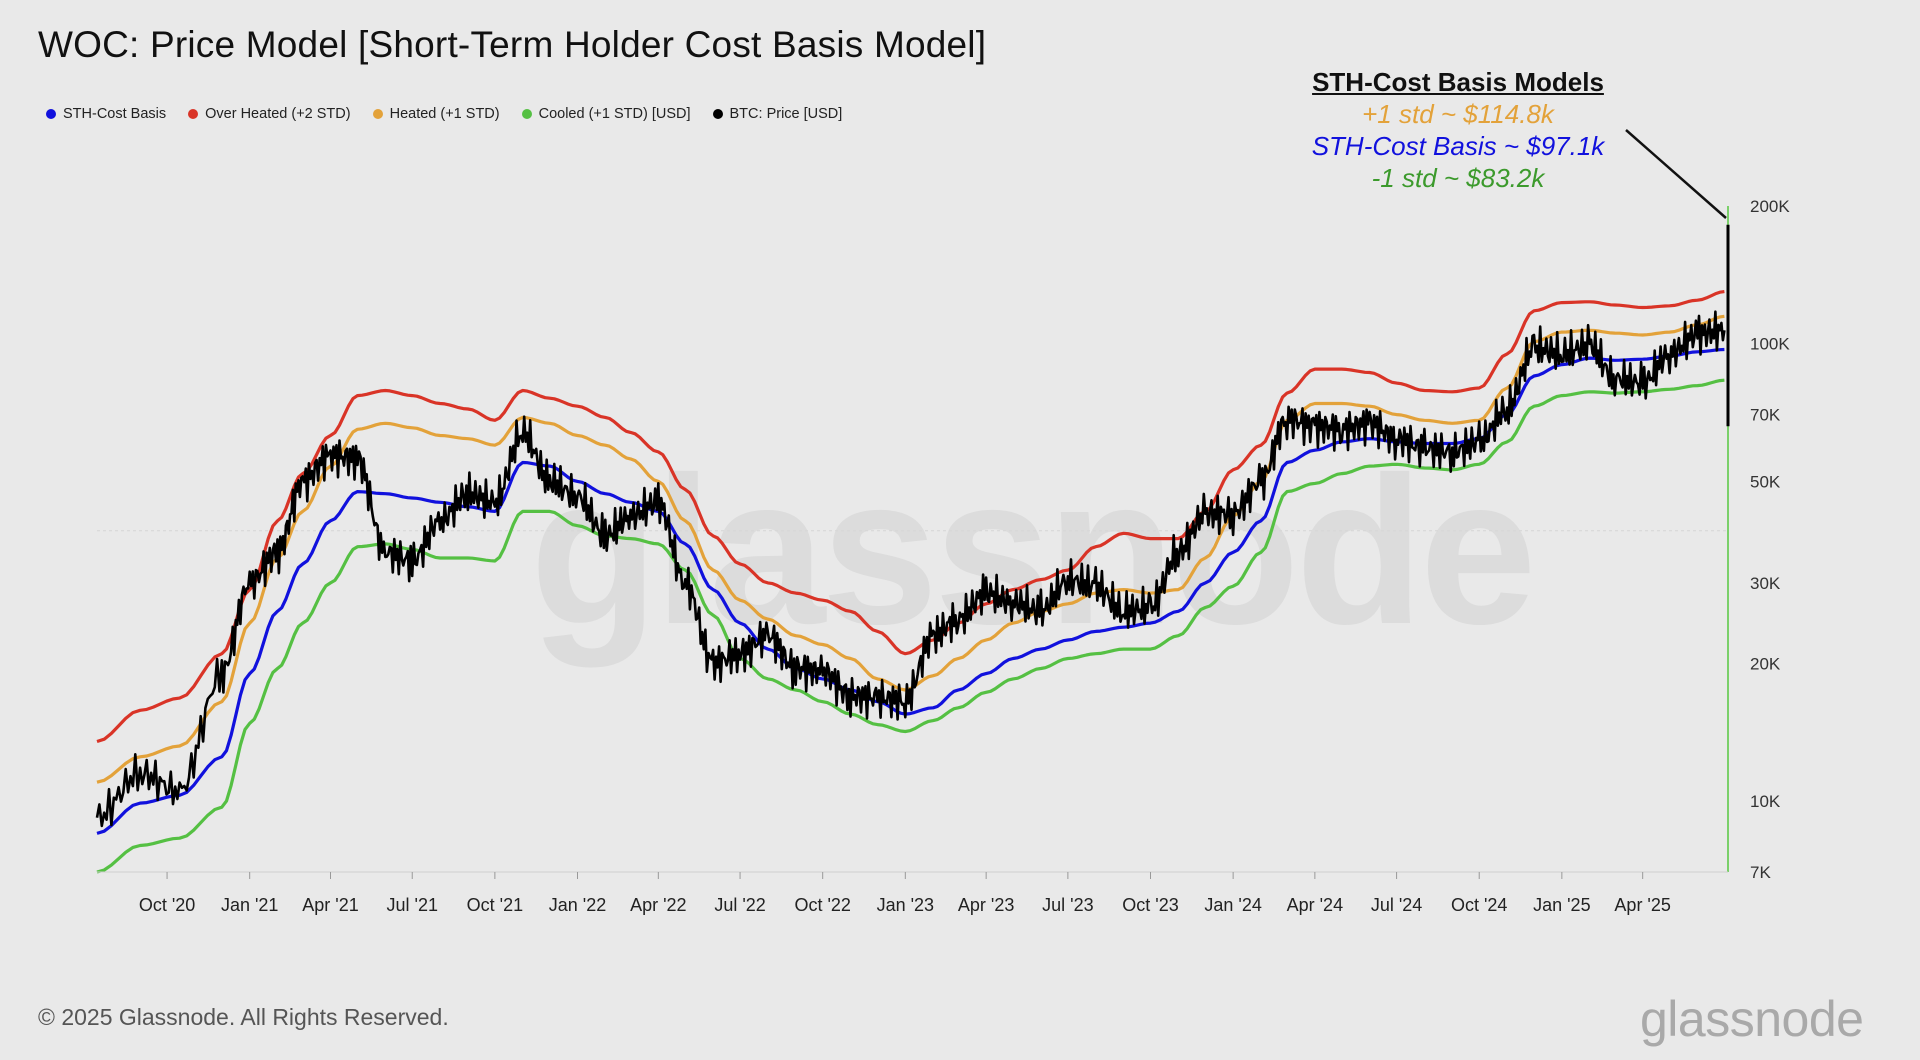 The width and height of the screenshot is (1920, 1060). I want to click on legend-item-cooled: Cooled (+1 STD) [USD], so click(606, 114).